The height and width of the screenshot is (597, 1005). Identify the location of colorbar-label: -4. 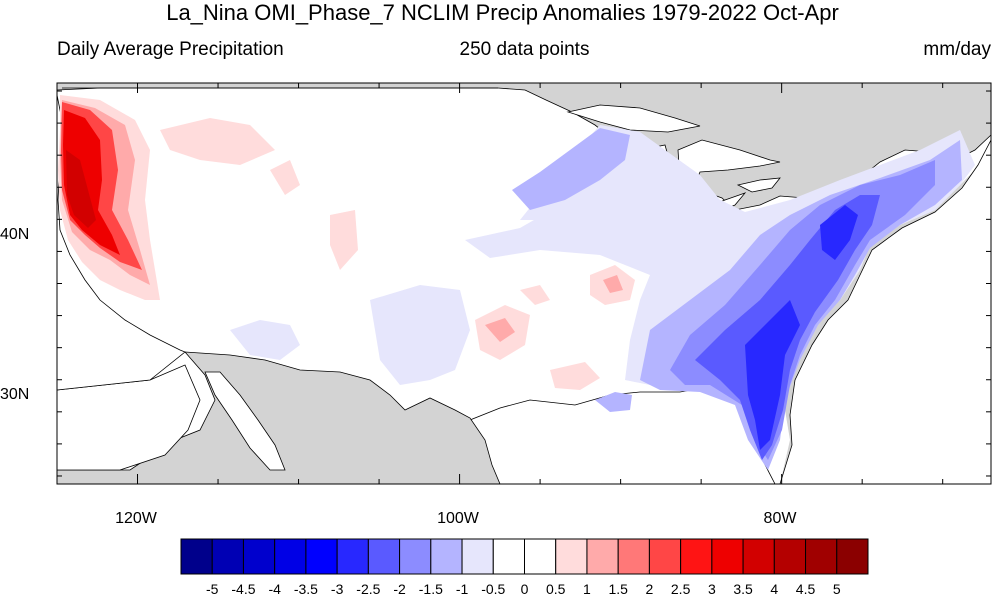
(274, 589).